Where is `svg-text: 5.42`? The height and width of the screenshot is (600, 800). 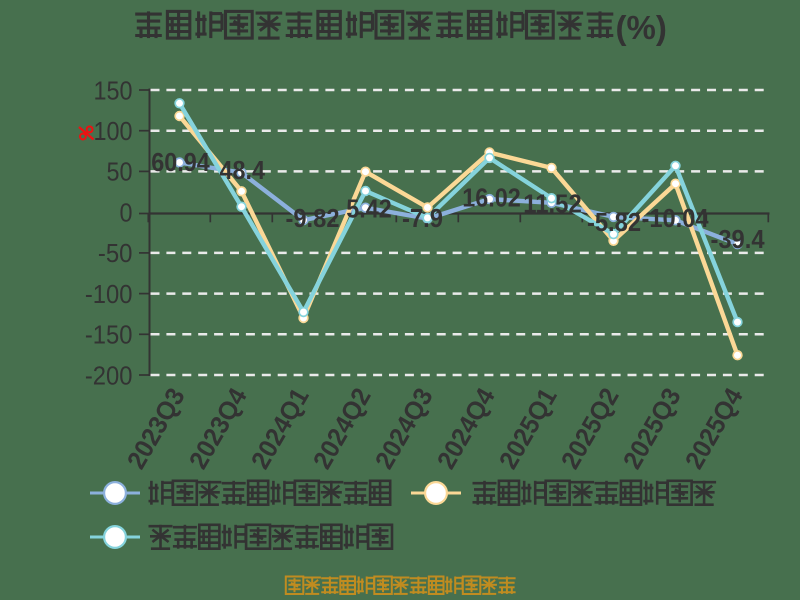 svg-text: 5.42 is located at coordinates (369, 208).